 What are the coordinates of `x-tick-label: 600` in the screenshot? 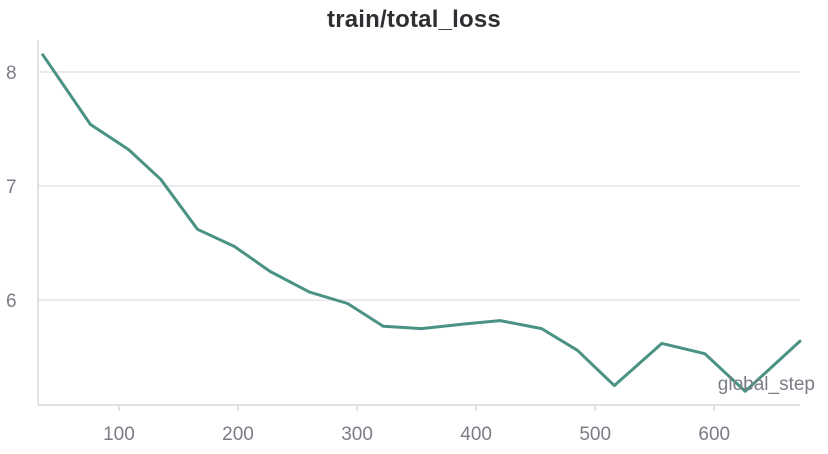 It's located at (714, 434).